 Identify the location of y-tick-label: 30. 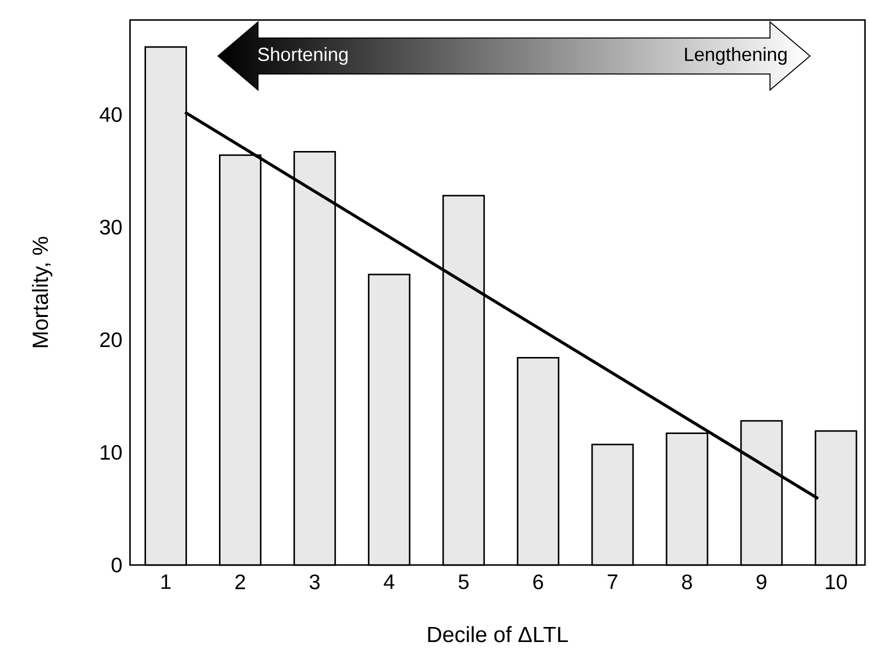
(111, 227).